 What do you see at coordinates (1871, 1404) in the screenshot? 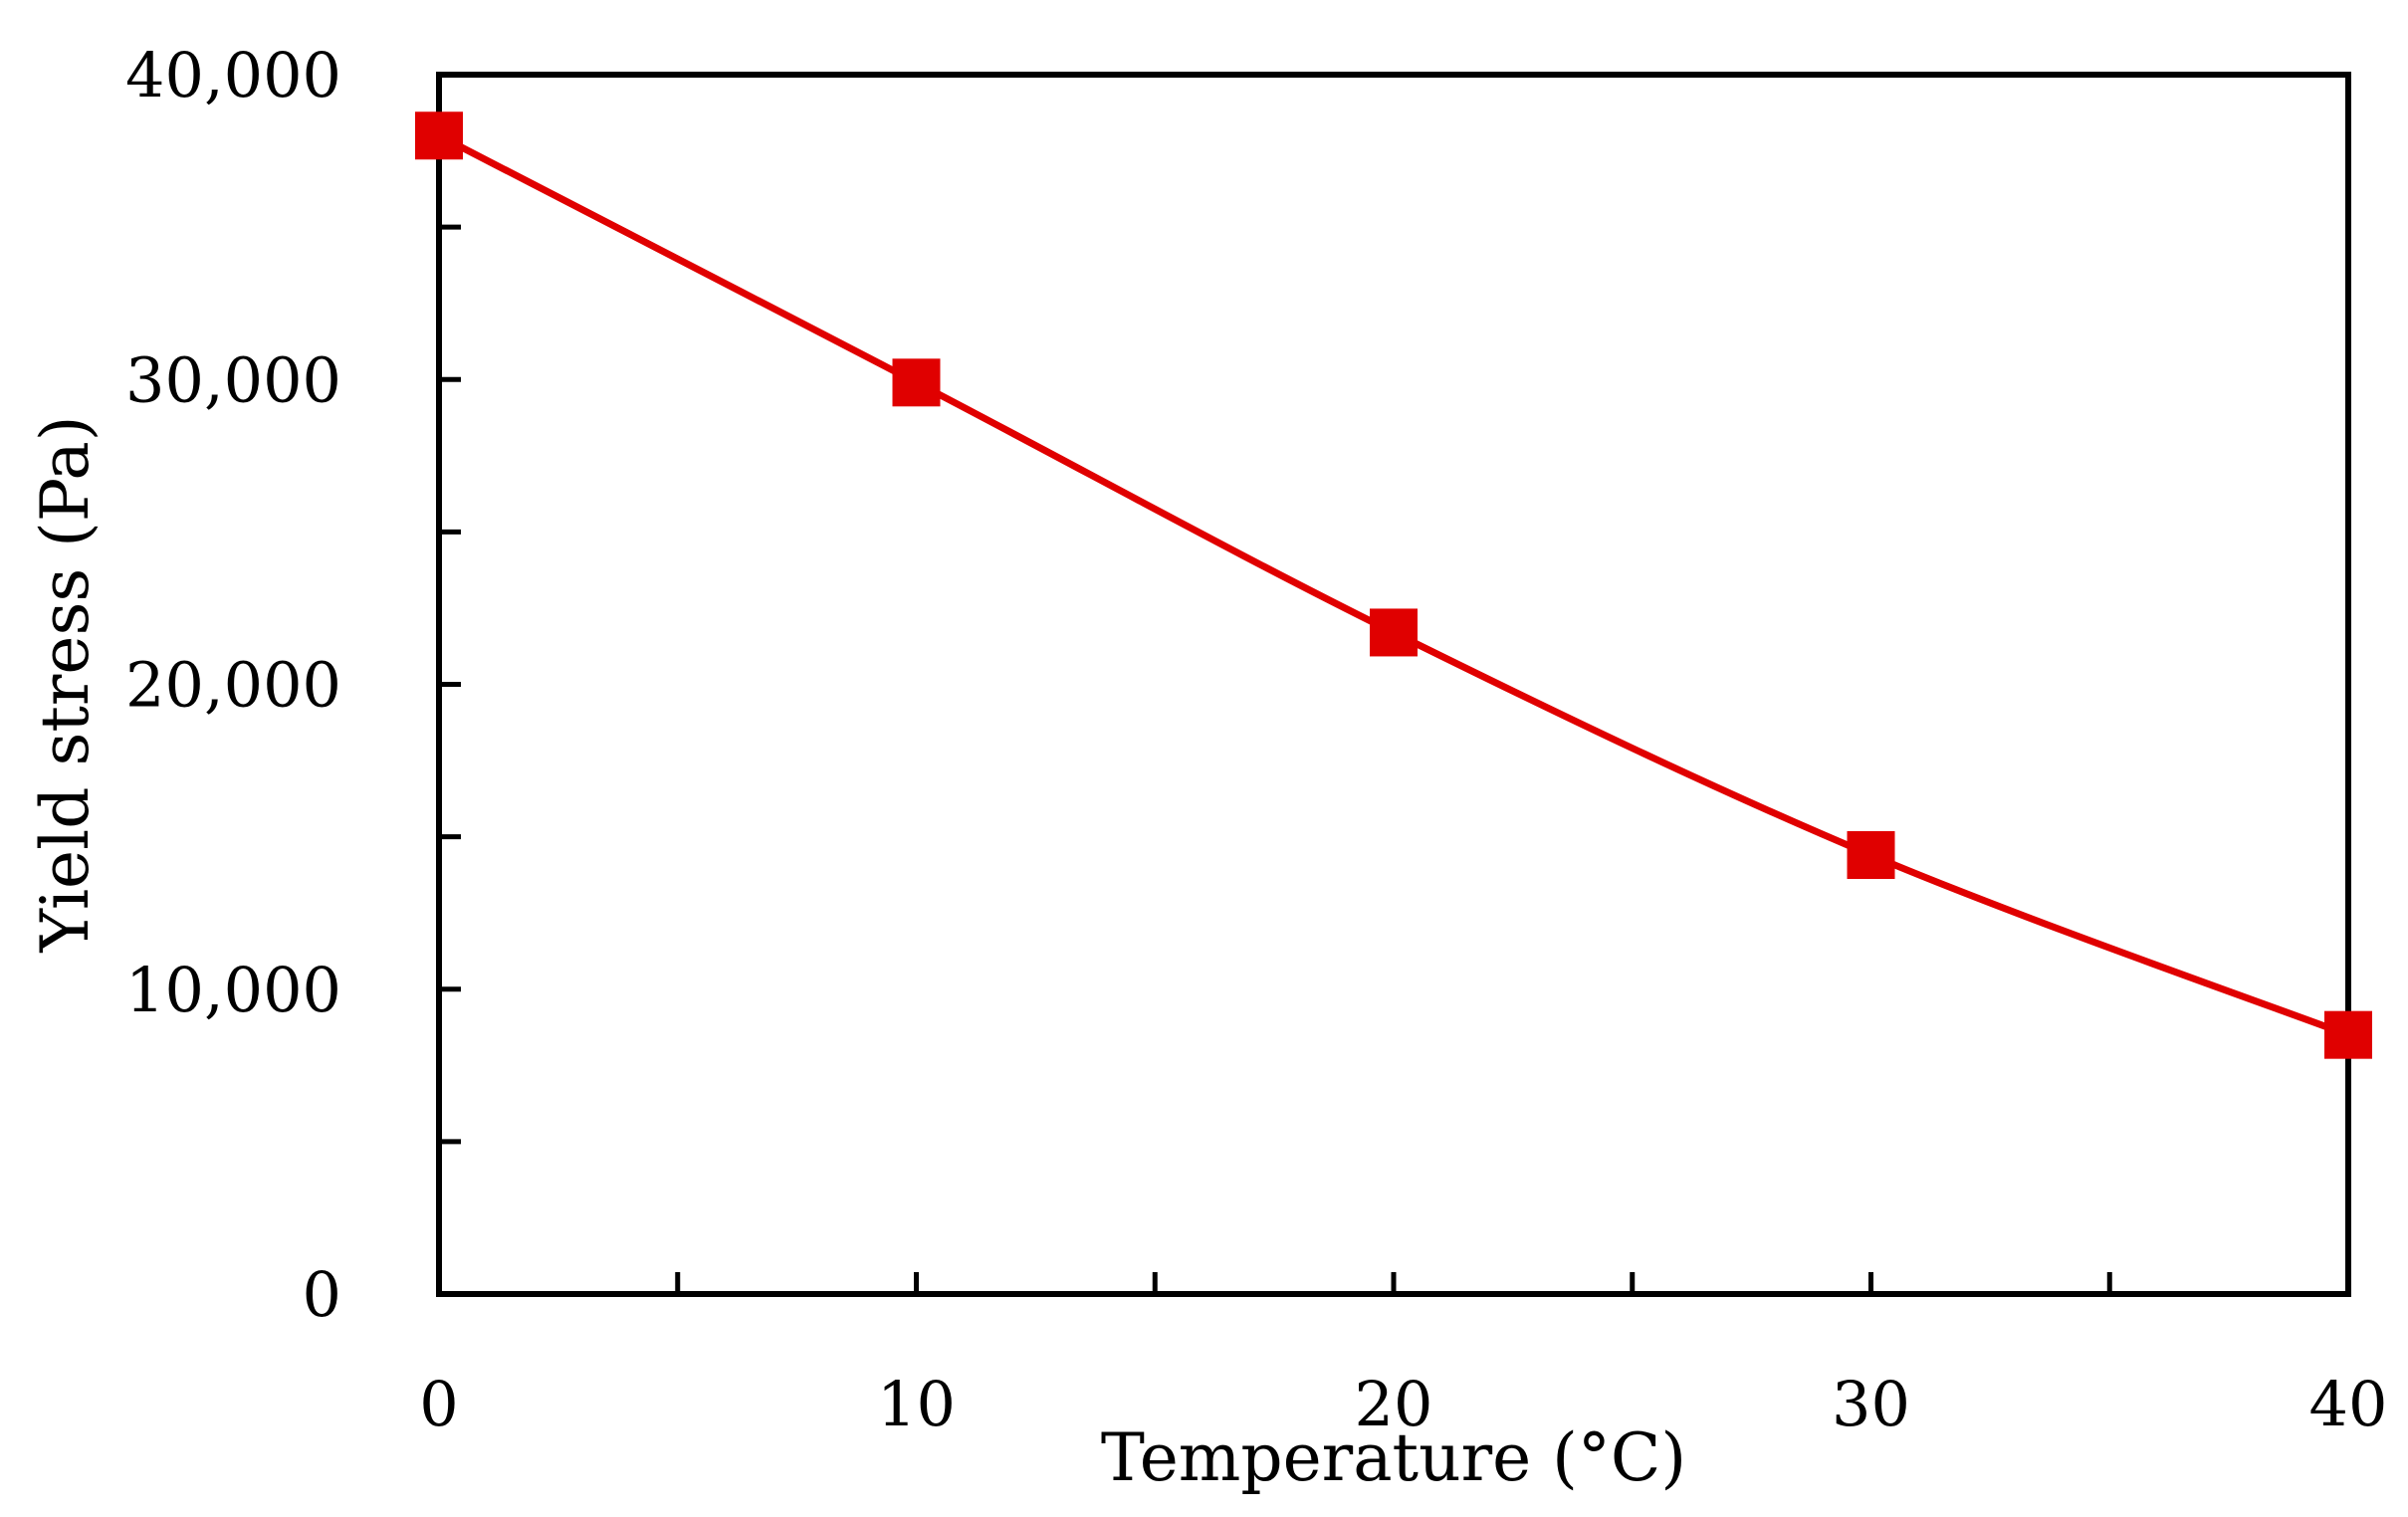
I see `x-tick-label: 30` at bounding box center [1871, 1404].